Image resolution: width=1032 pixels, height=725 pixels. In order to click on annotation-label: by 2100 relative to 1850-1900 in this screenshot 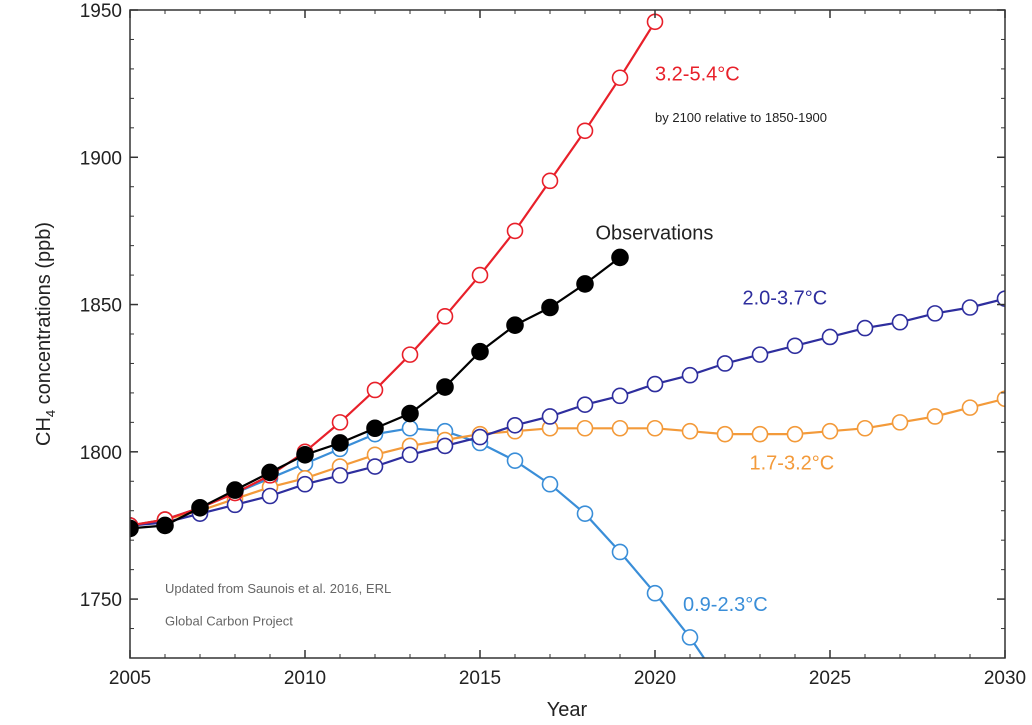, I will do `click(741, 117)`.